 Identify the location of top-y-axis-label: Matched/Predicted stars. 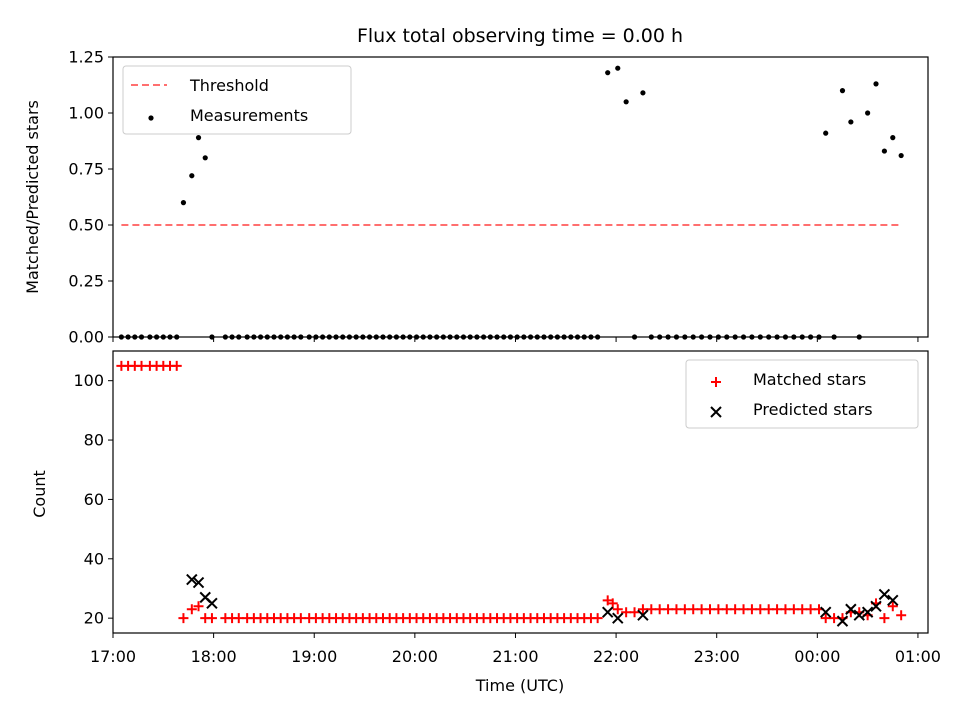
(32, 197).